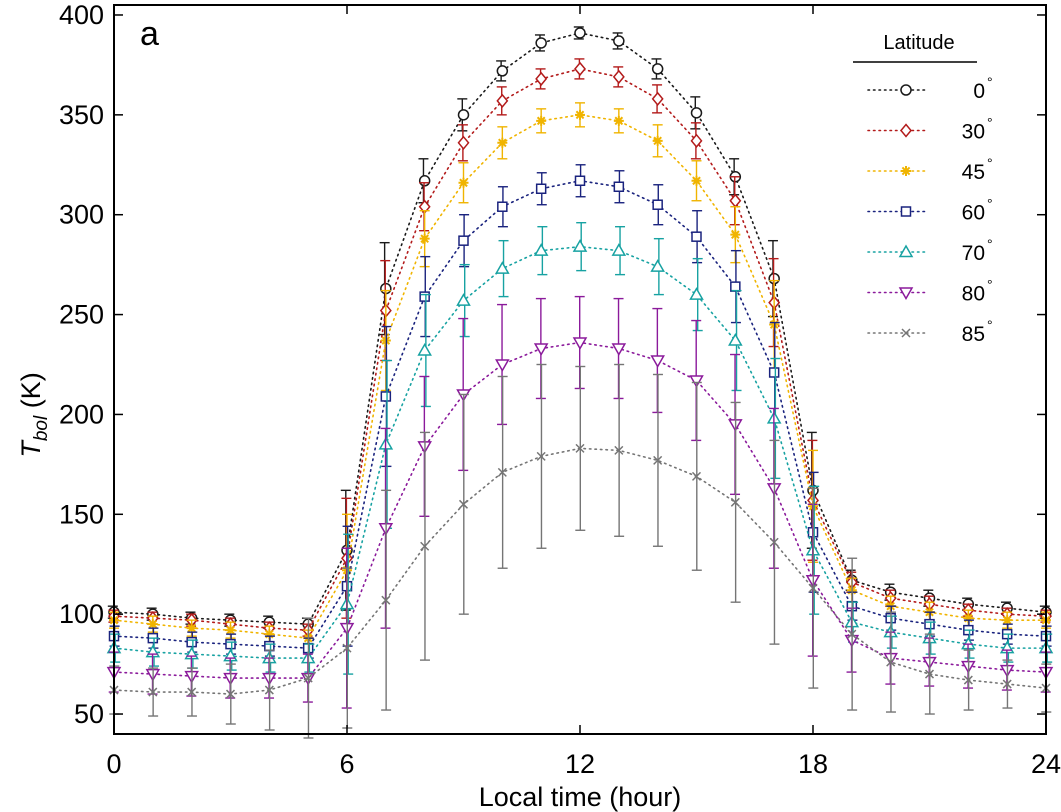 Image resolution: width=1061 pixels, height=812 pixels. What do you see at coordinates (346, 764) in the screenshot?
I see `x-tick-label: 6` at bounding box center [346, 764].